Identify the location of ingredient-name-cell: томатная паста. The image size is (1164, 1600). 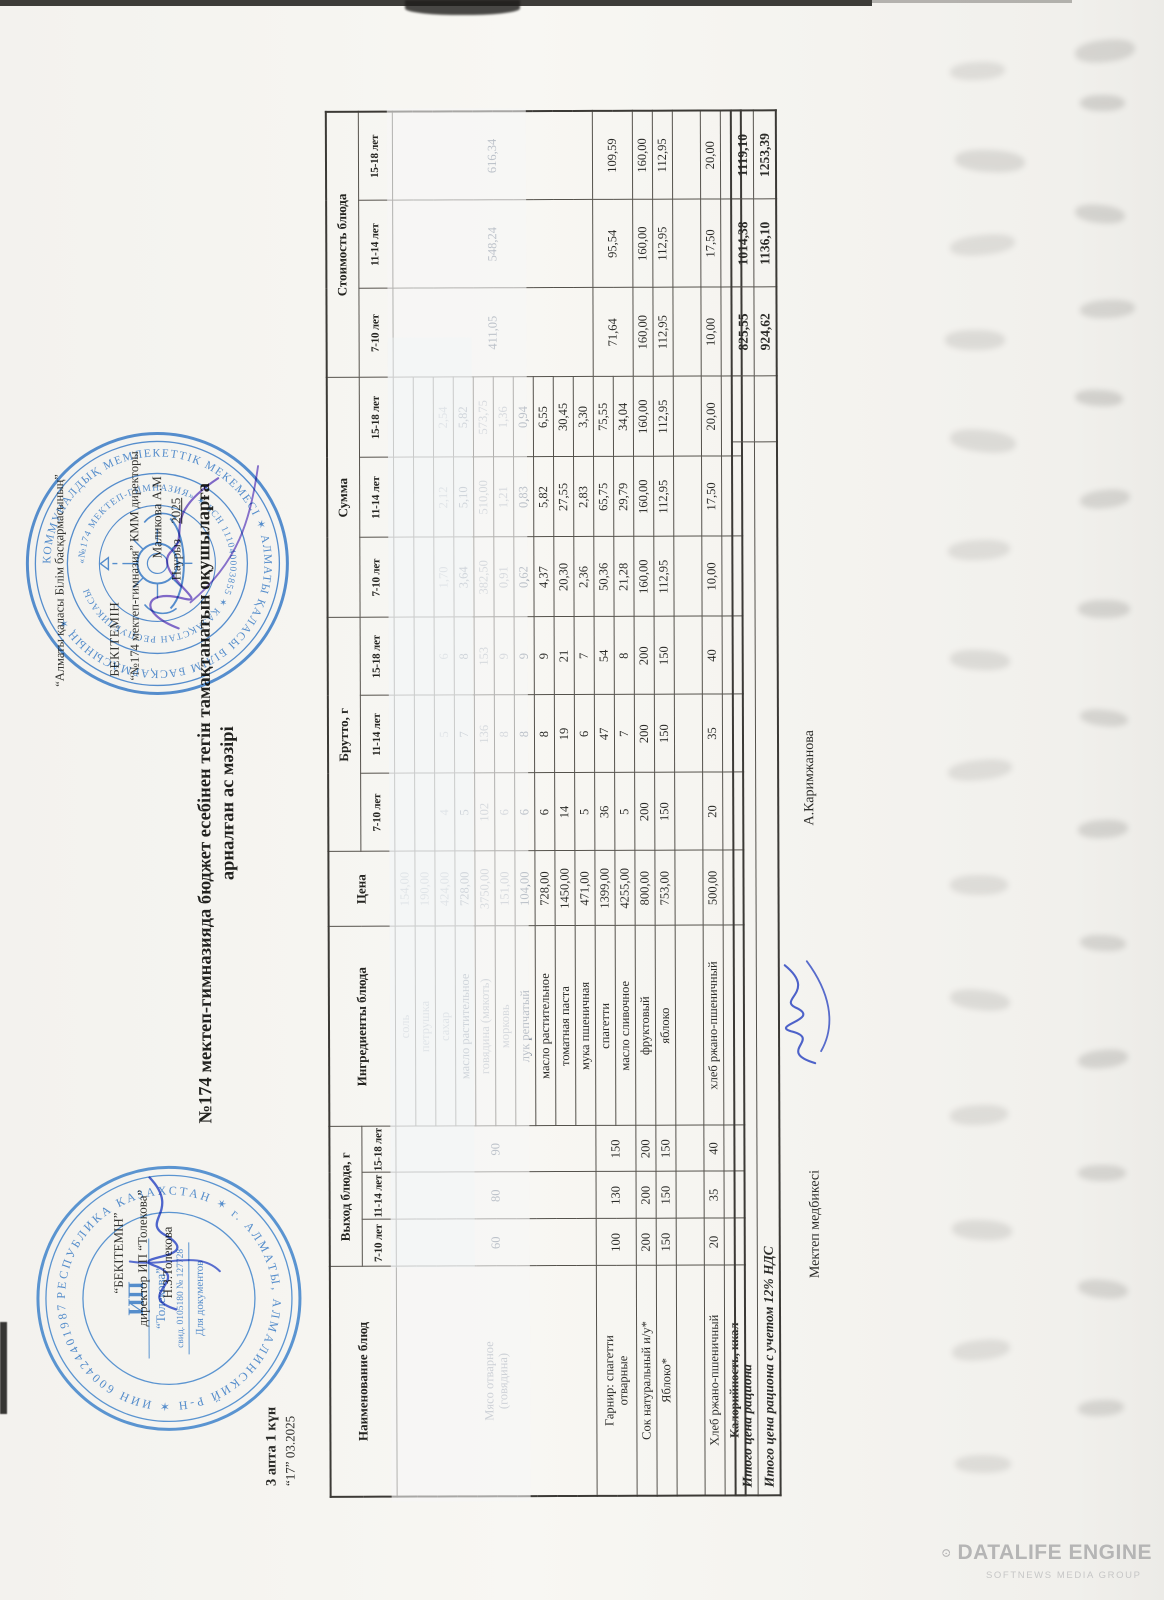
(565, 1026).